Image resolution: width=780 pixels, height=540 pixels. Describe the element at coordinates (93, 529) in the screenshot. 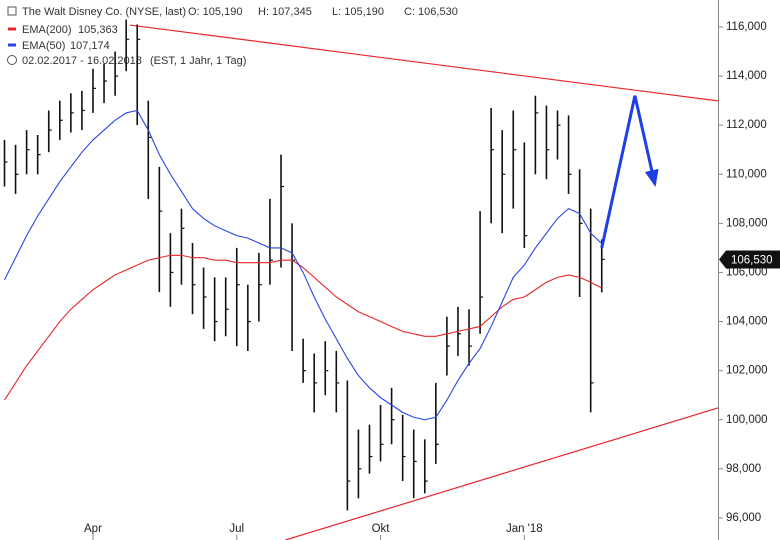

I see `x-tick-label: Apr` at that location.